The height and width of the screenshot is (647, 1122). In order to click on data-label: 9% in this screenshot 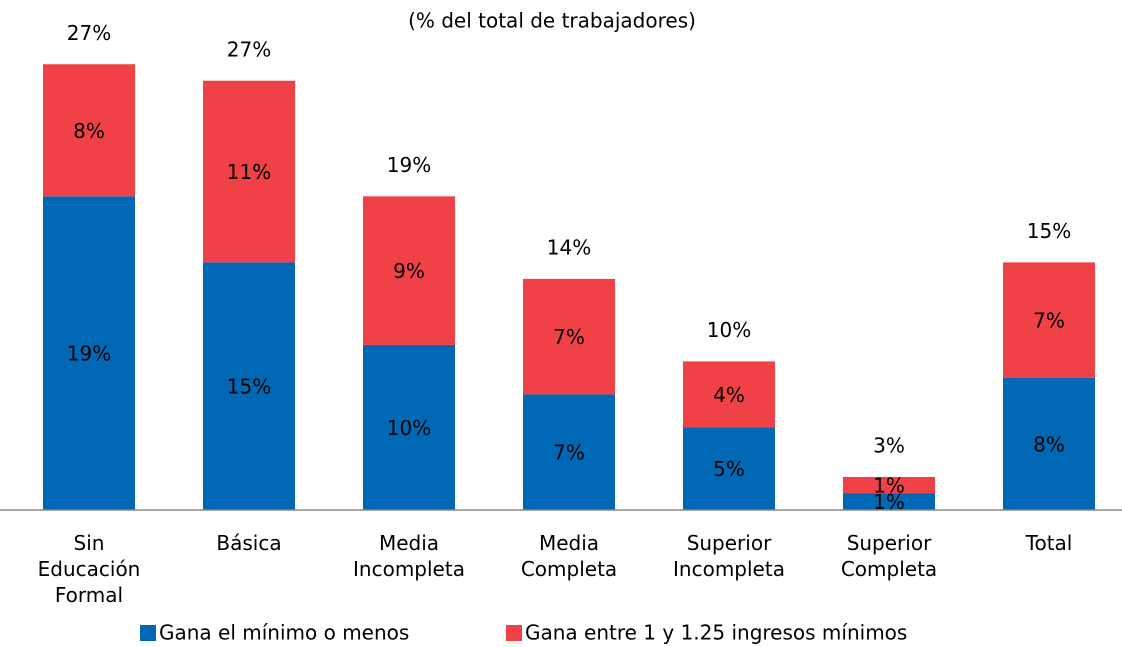, I will do `click(409, 271)`.